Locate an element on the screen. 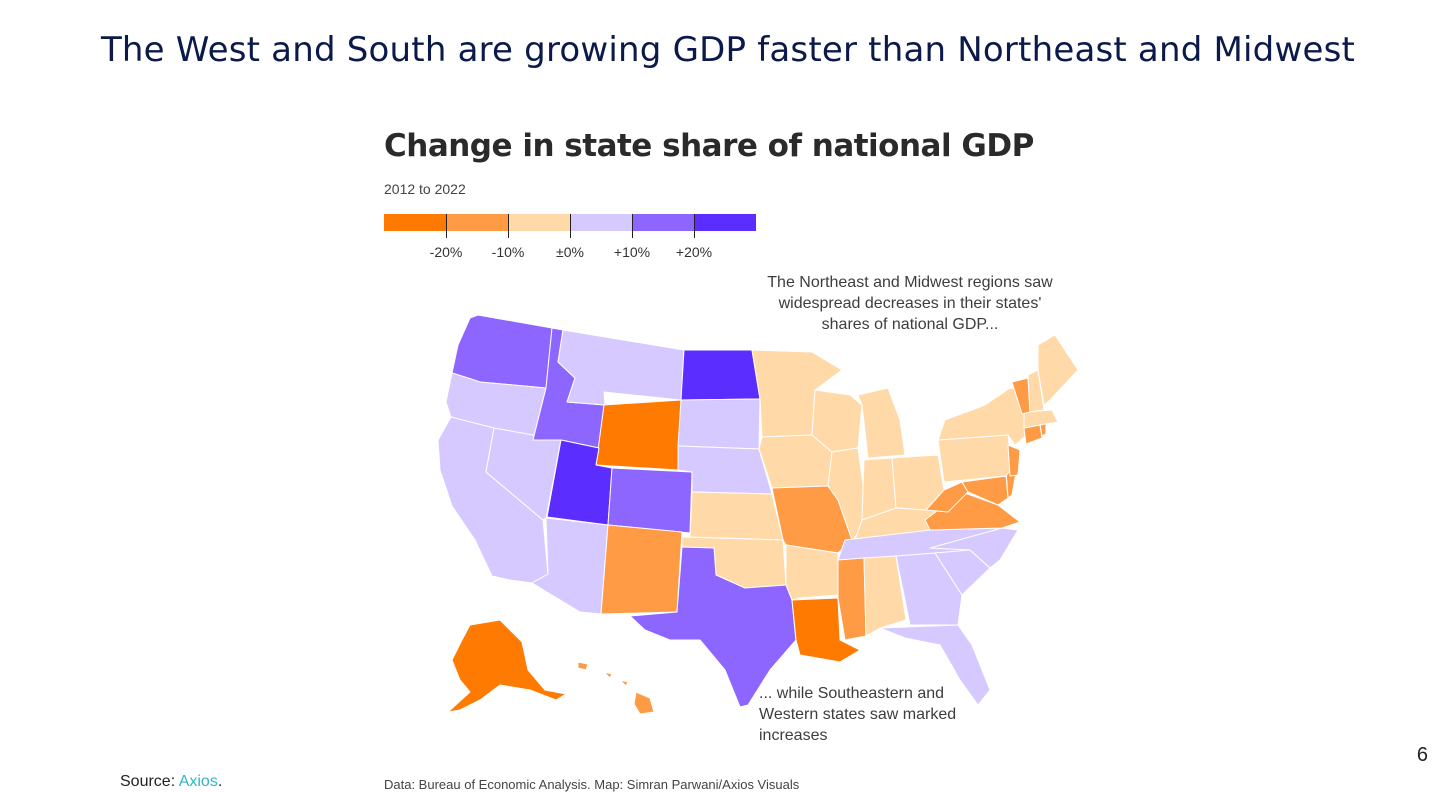  state-oh is located at coordinates (918, 482).